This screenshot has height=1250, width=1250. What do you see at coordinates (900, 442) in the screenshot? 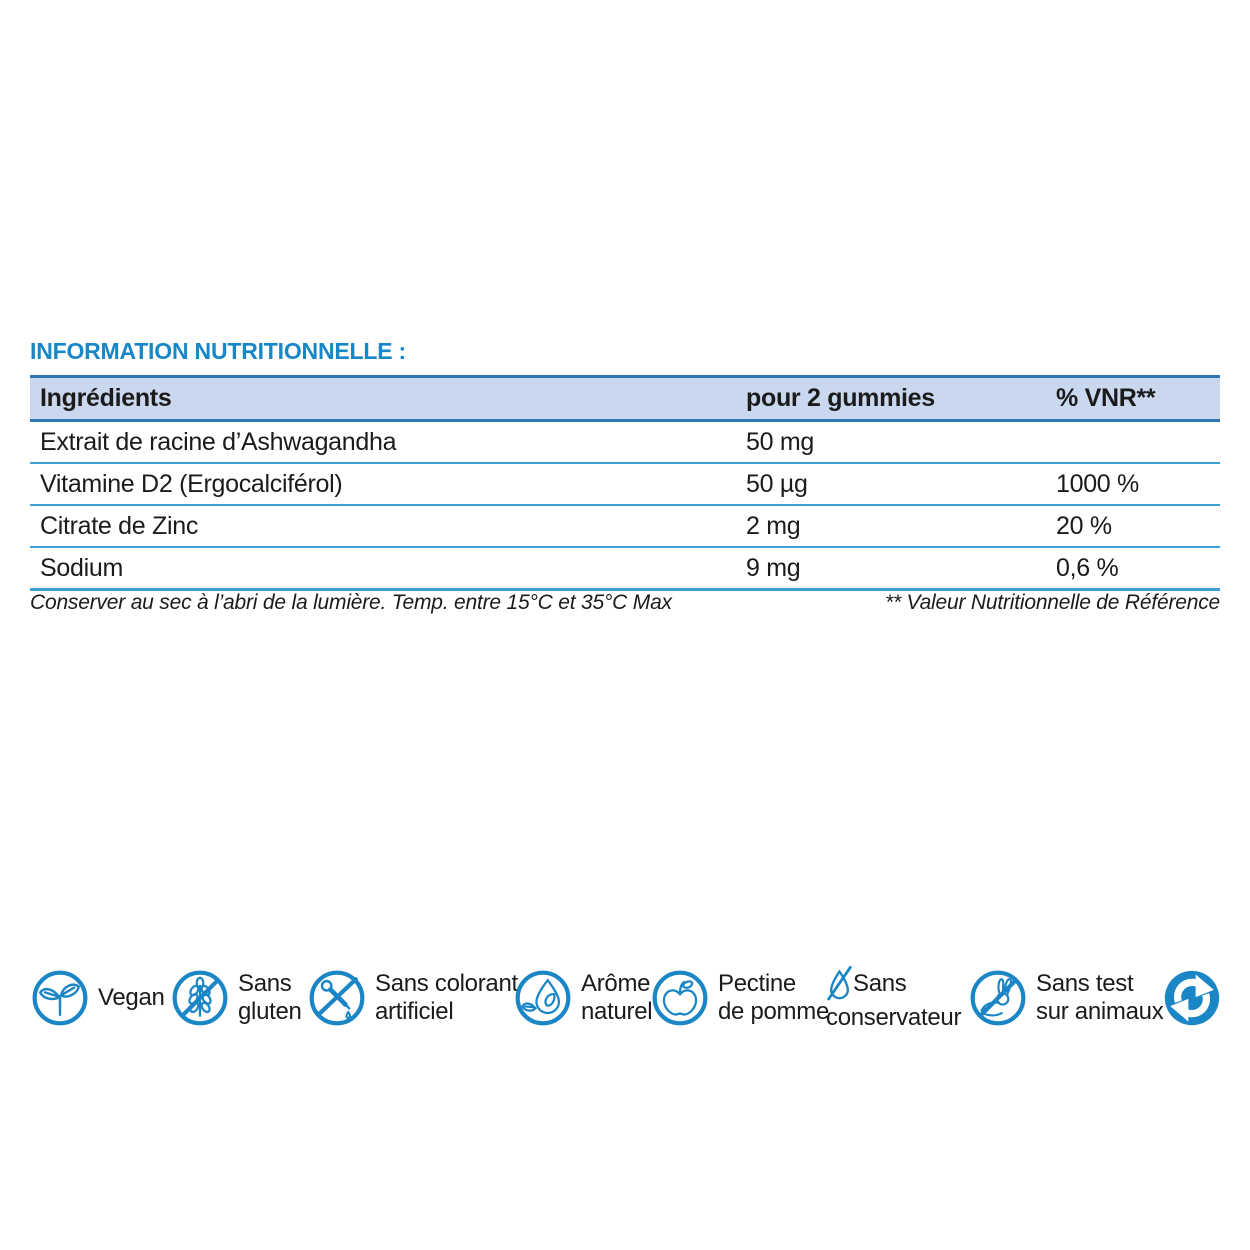
I see `ingredient-amount: 50 mg` at bounding box center [900, 442].